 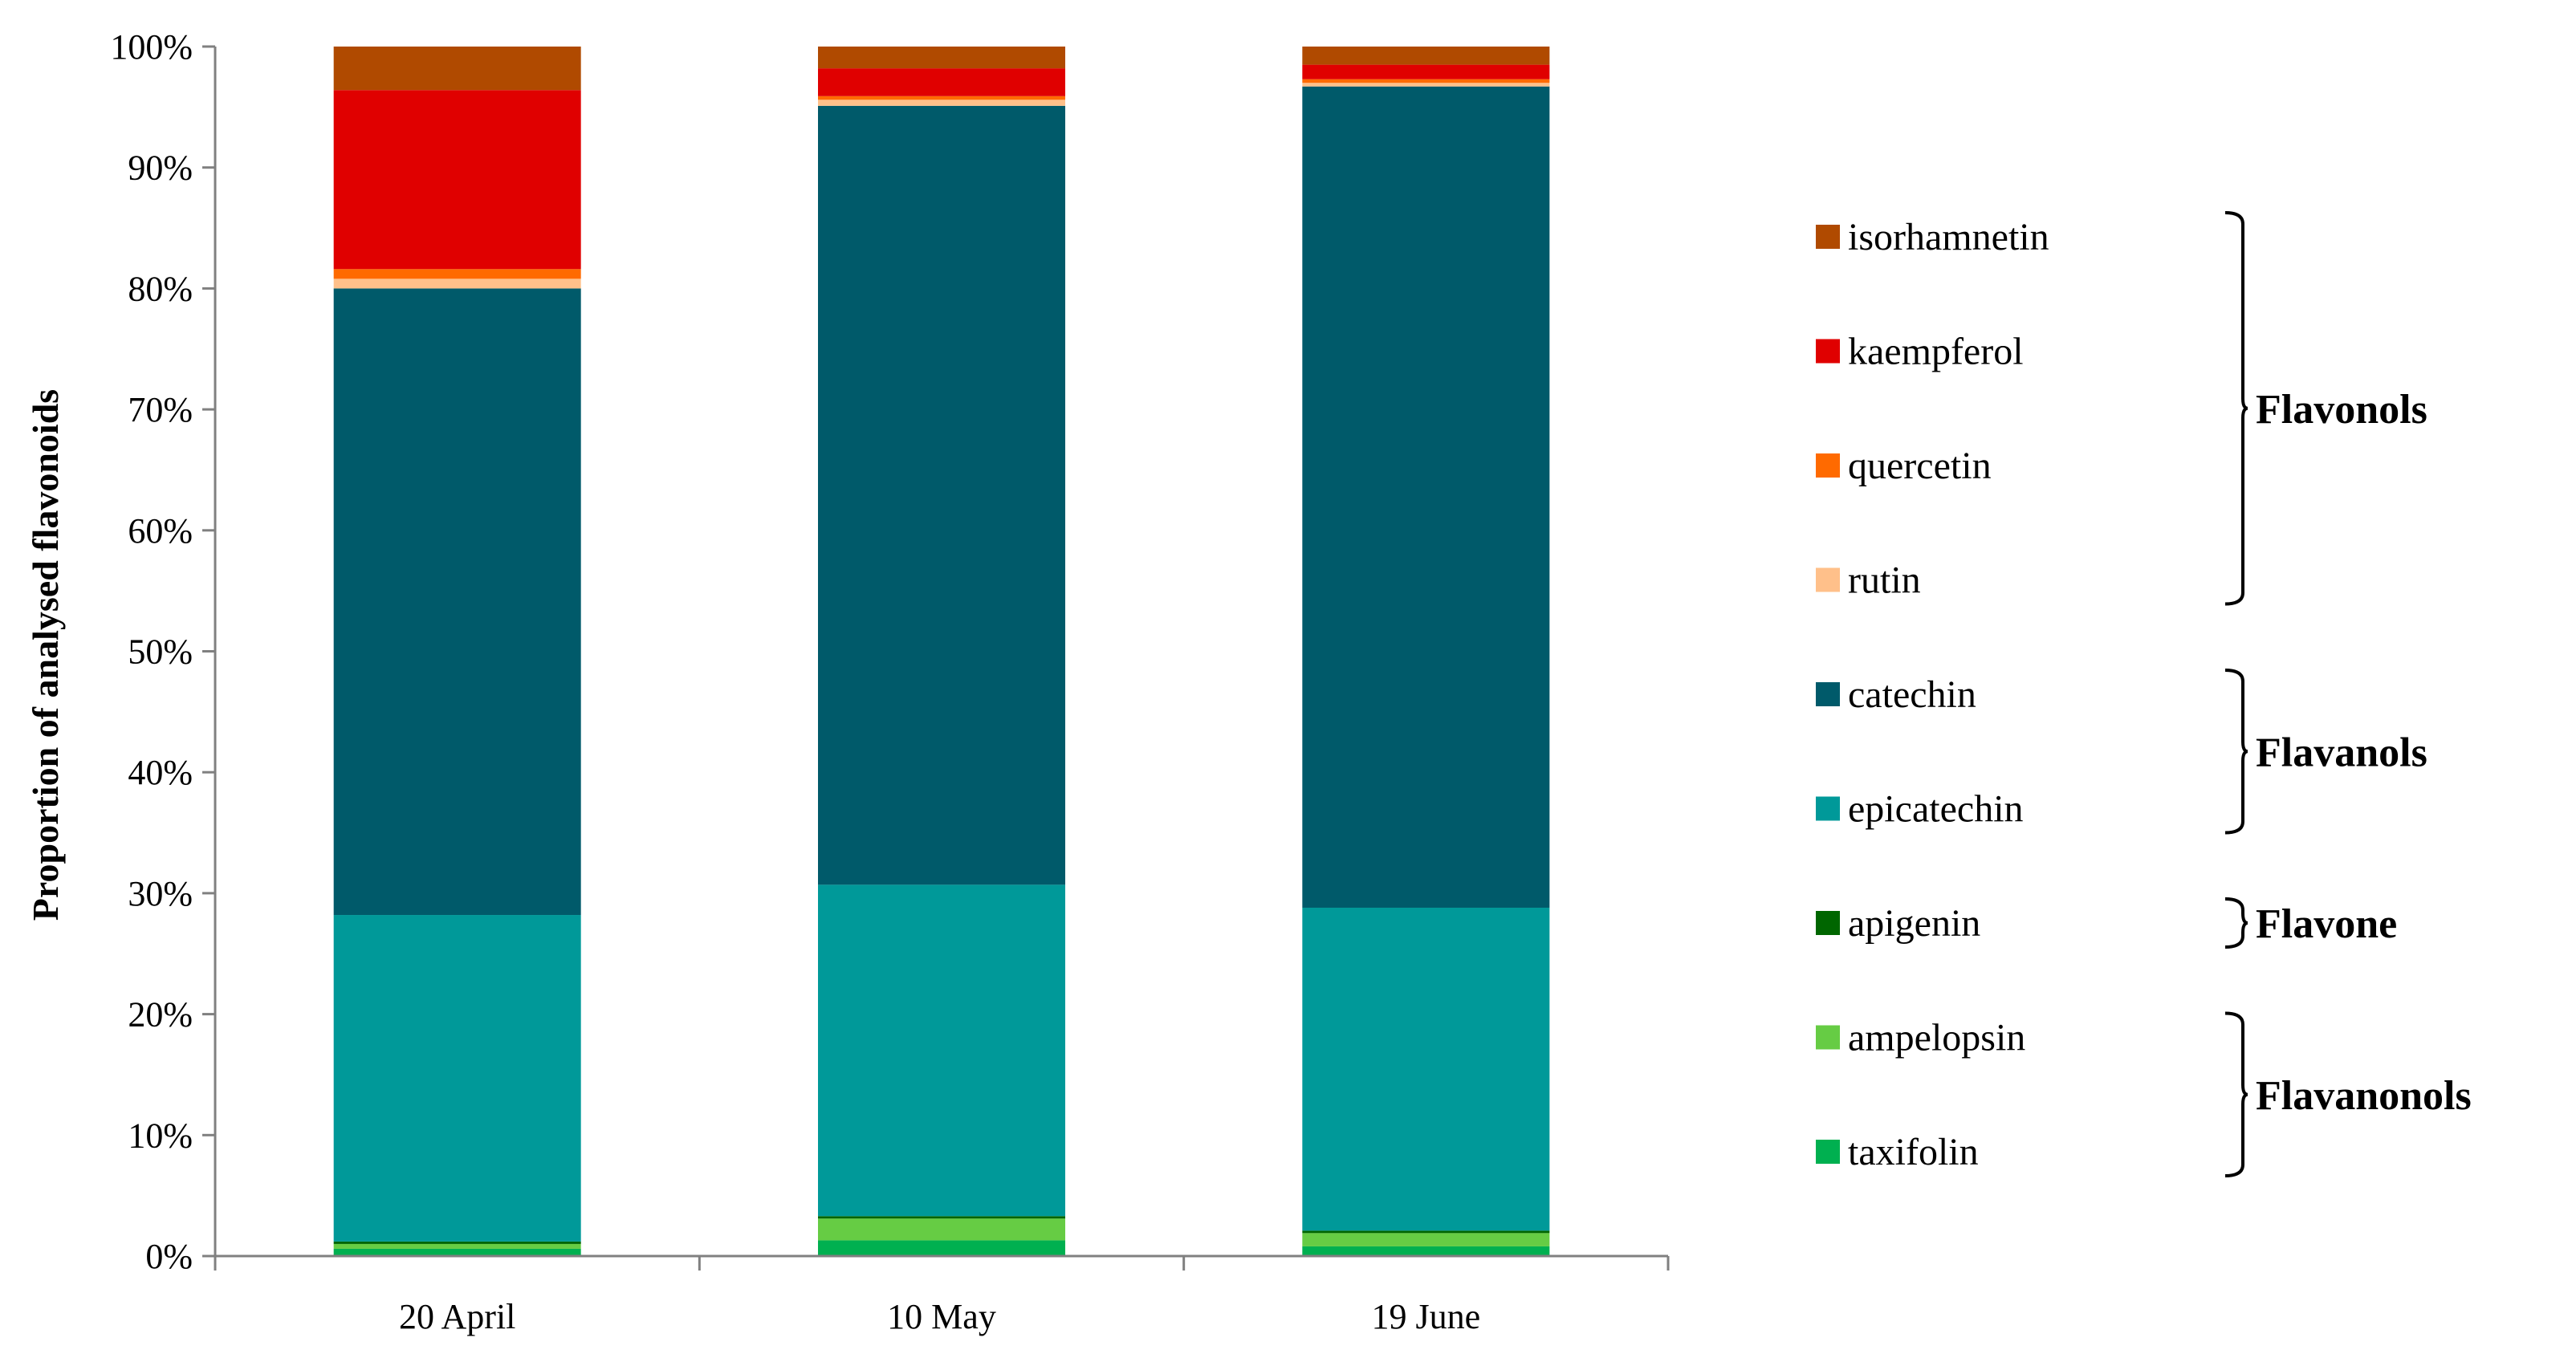 What do you see at coordinates (1828, 465) in the screenshot?
I see `legend-swatch-quercetin` at bounding box center [1828, 465].